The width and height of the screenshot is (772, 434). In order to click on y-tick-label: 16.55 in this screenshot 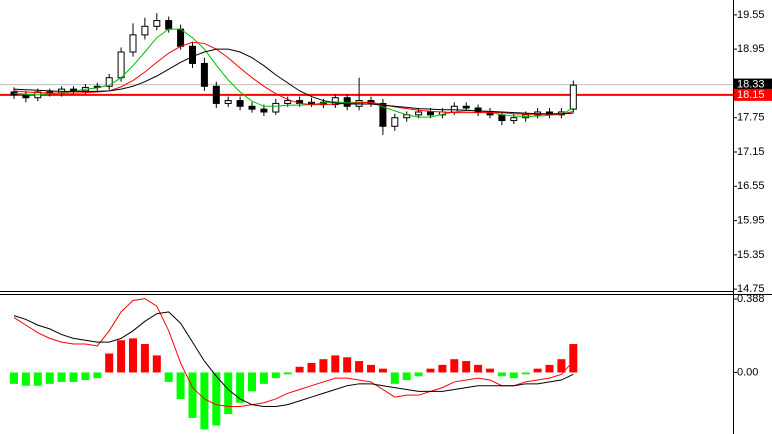, I will do `click(751, 186)`.